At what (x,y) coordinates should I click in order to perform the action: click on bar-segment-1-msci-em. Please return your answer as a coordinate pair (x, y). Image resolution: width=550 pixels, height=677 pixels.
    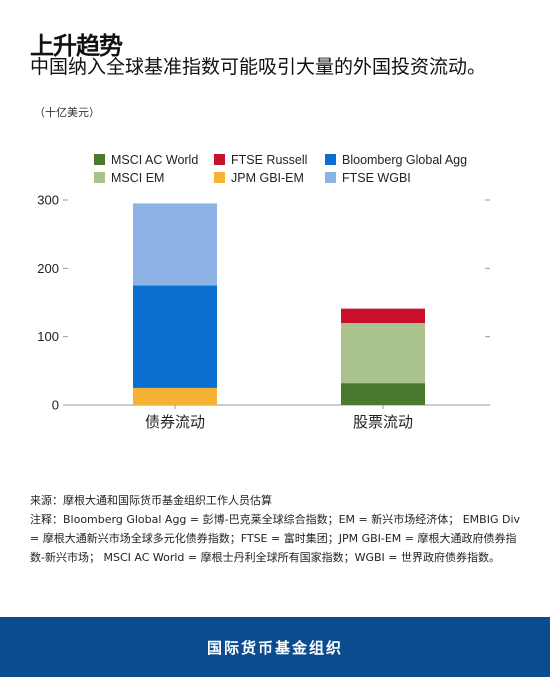
    Looking at the image, I should click on (383, 353).